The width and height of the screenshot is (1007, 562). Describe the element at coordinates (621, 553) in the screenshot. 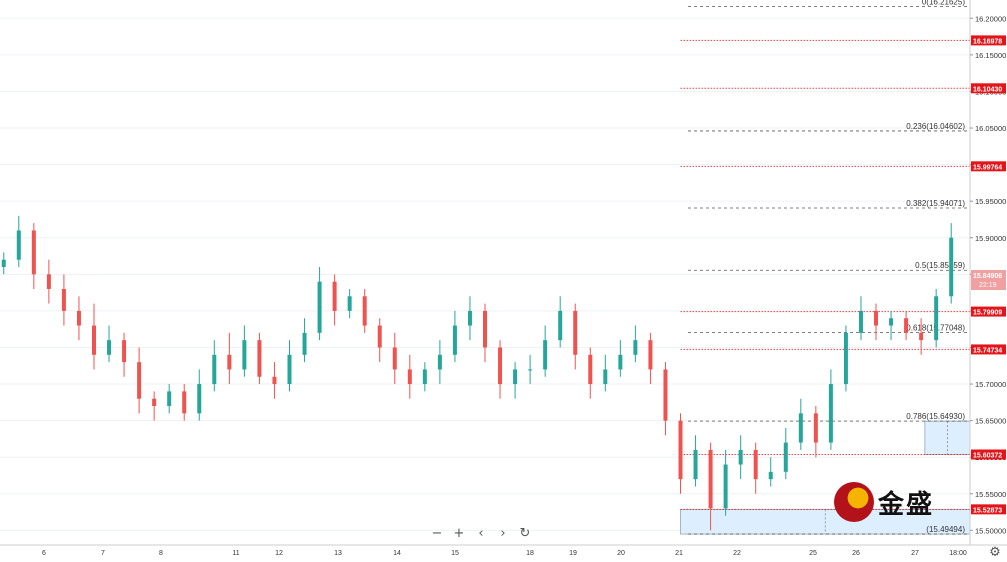

I see `time-tick-label: 20` at that location.